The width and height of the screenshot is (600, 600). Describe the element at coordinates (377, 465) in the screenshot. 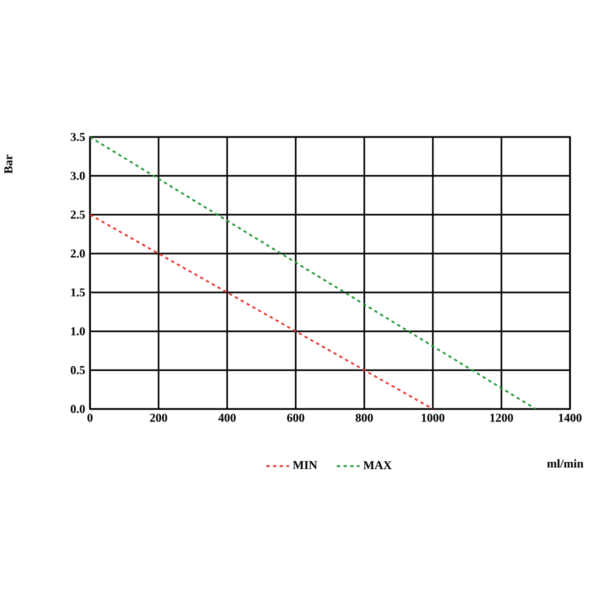

I see `legend-label: MAX` at that location.